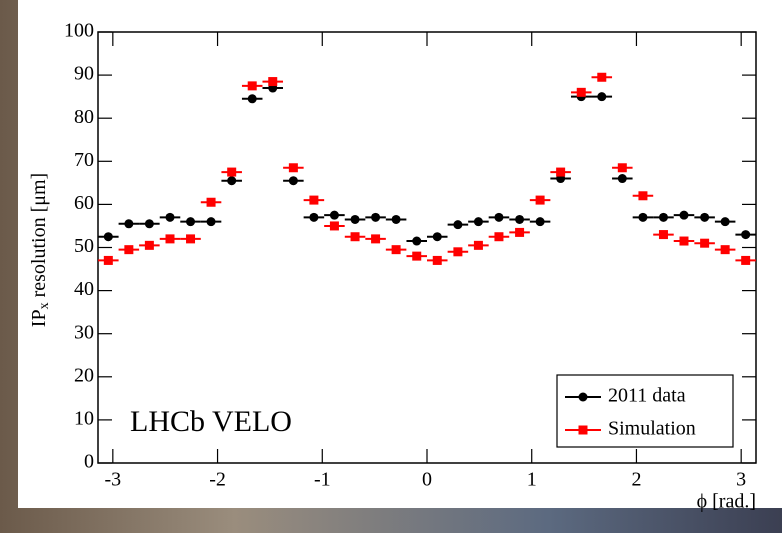  I want to click on x-tick-label: -1, so click(322, 480).